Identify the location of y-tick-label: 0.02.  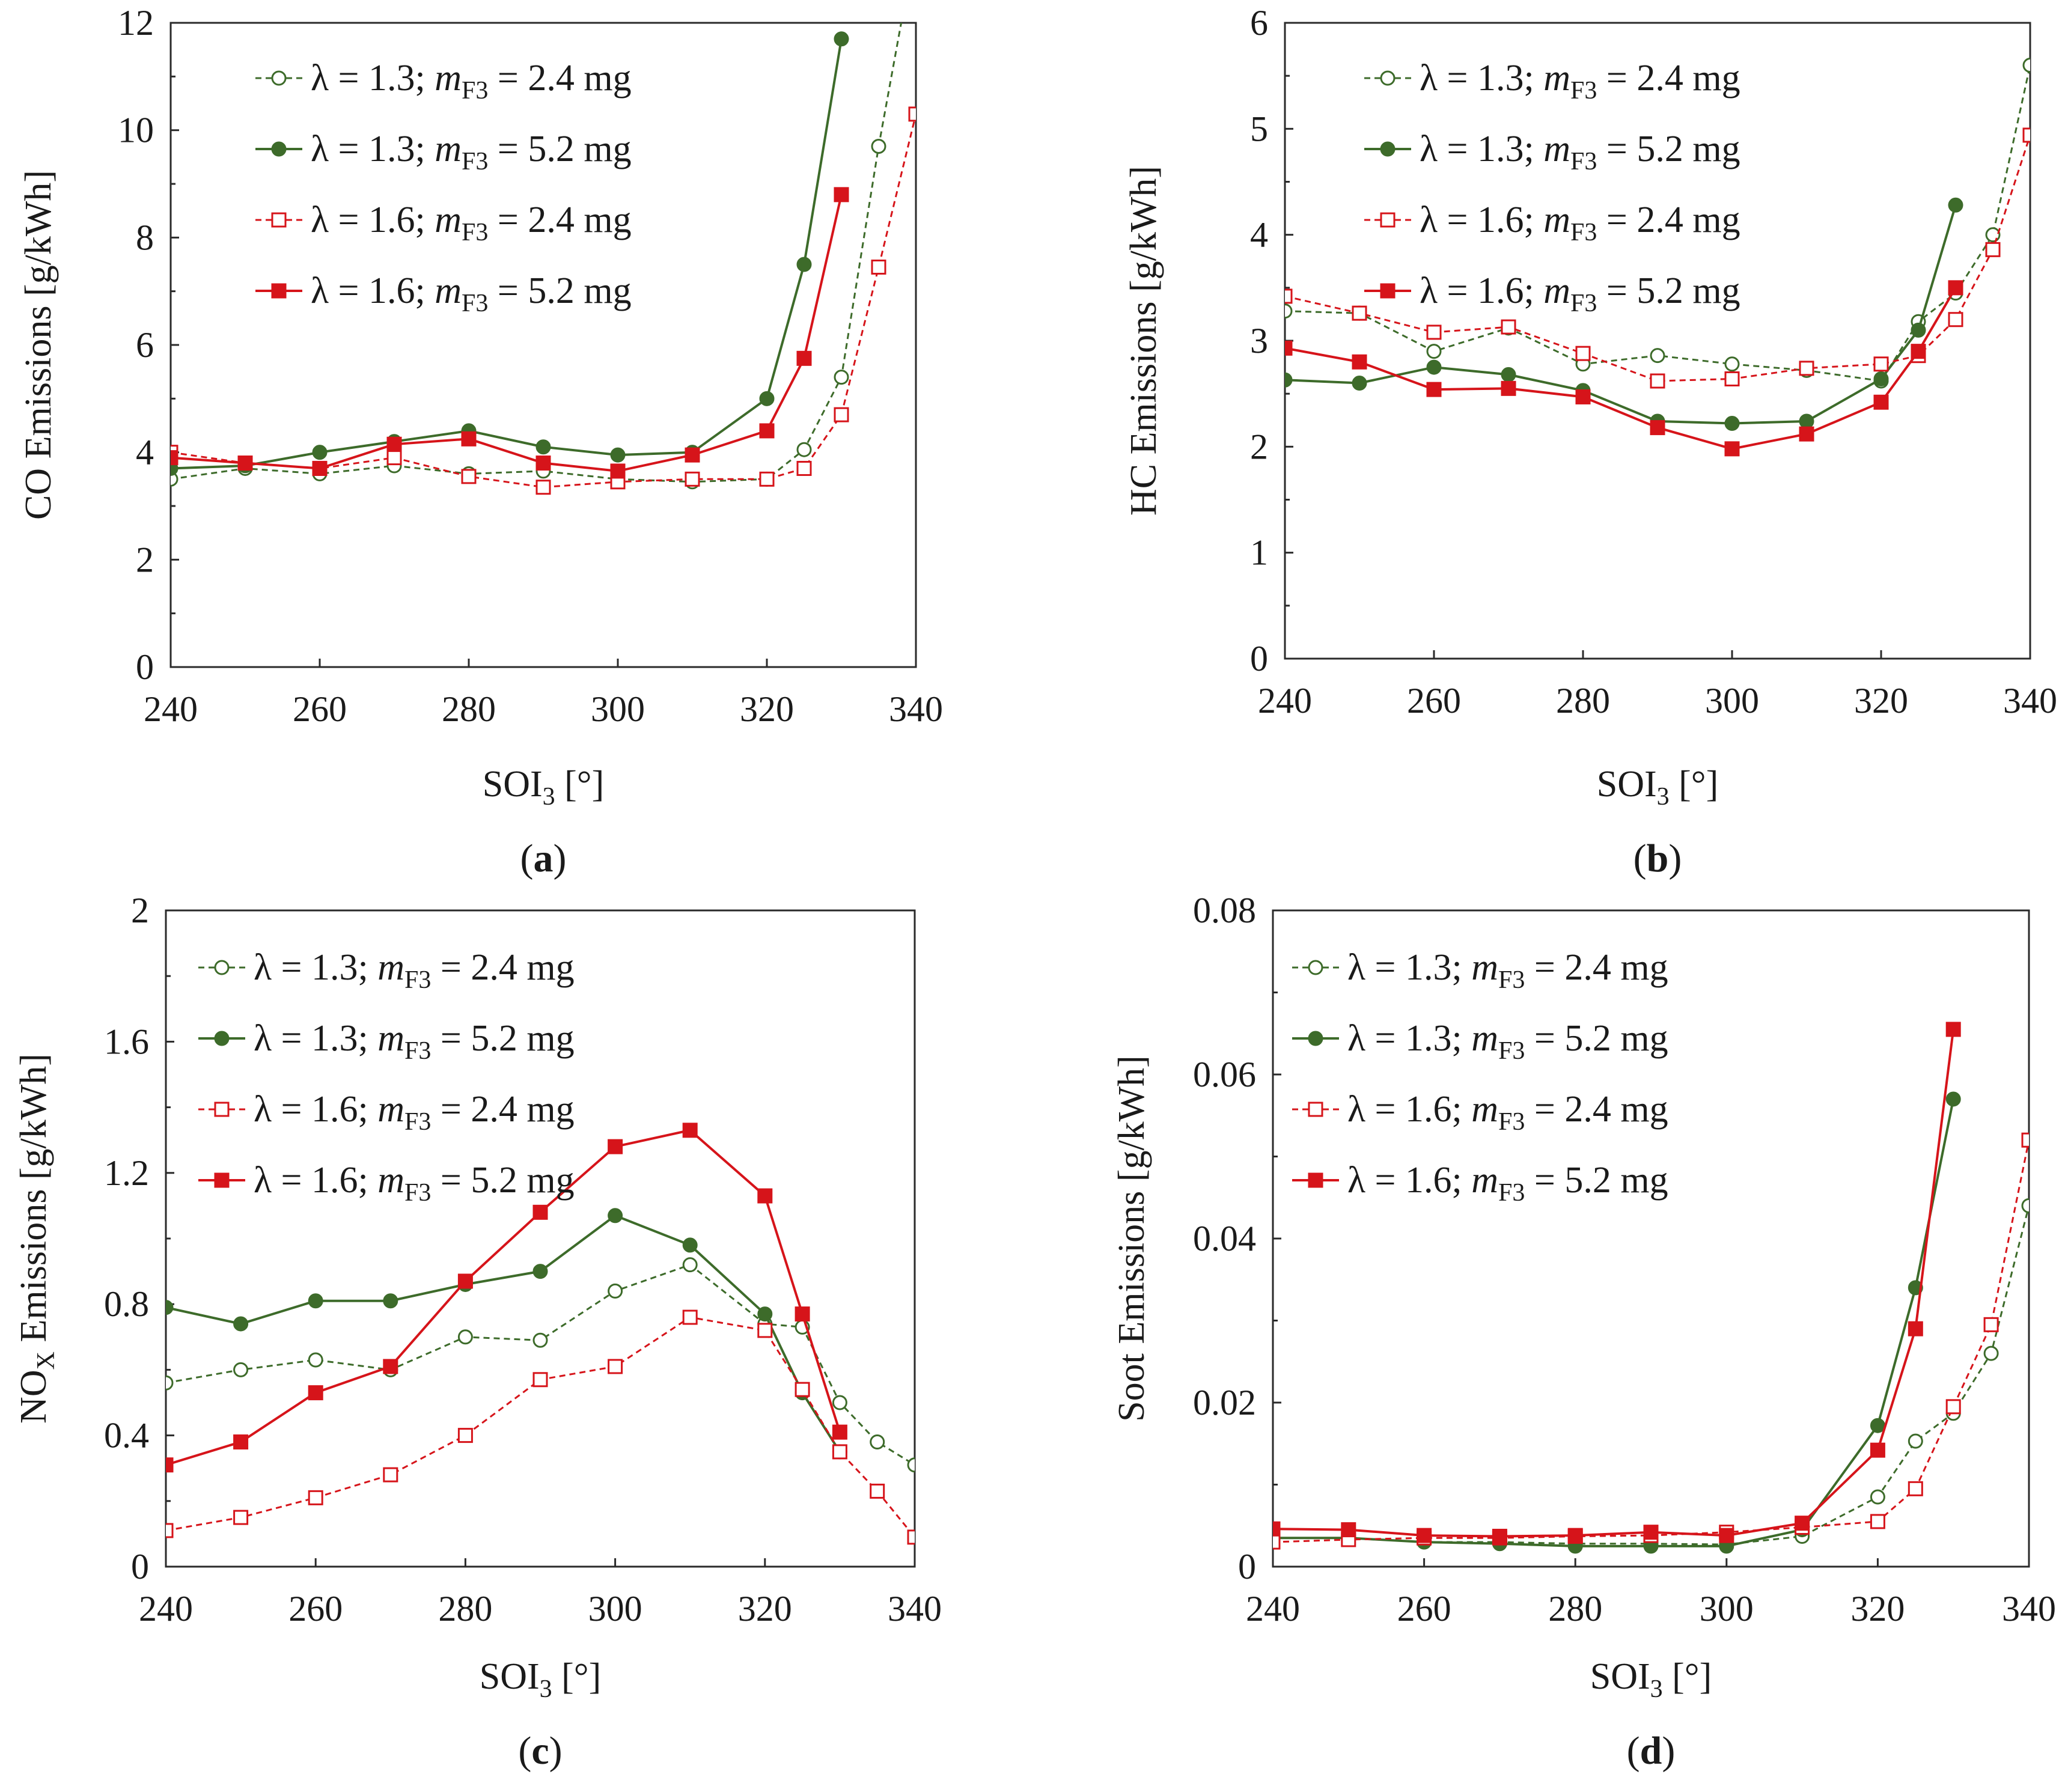
(1224, 1402).